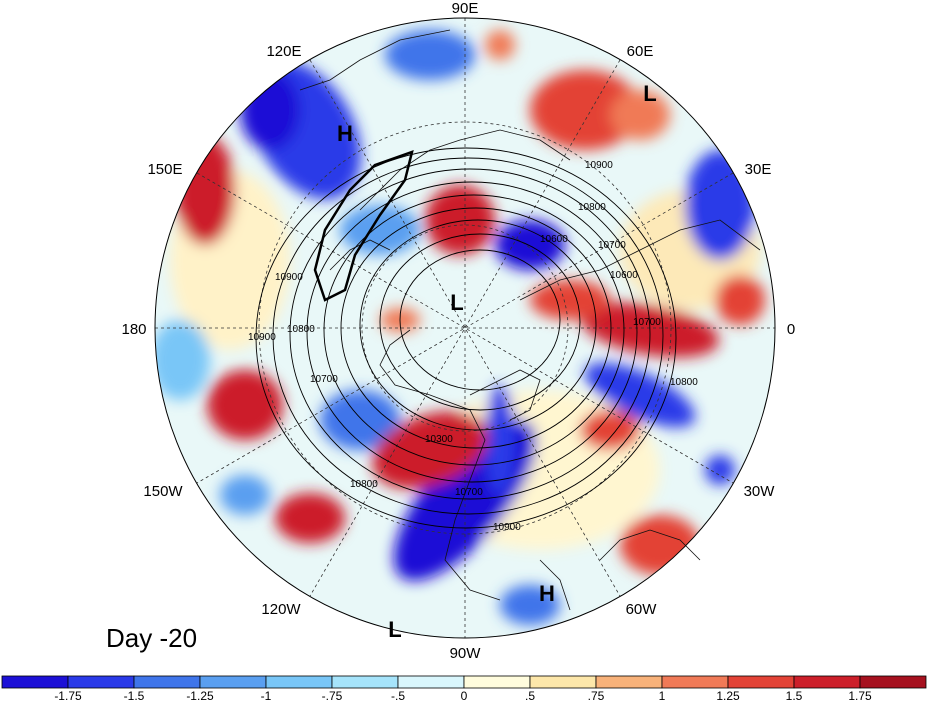 This screenshot has width=928, height=702. What do you see at coordinates (363, 226) in the screenshot?
I see `wind-jet-contour` at bounding box center [363, 226].